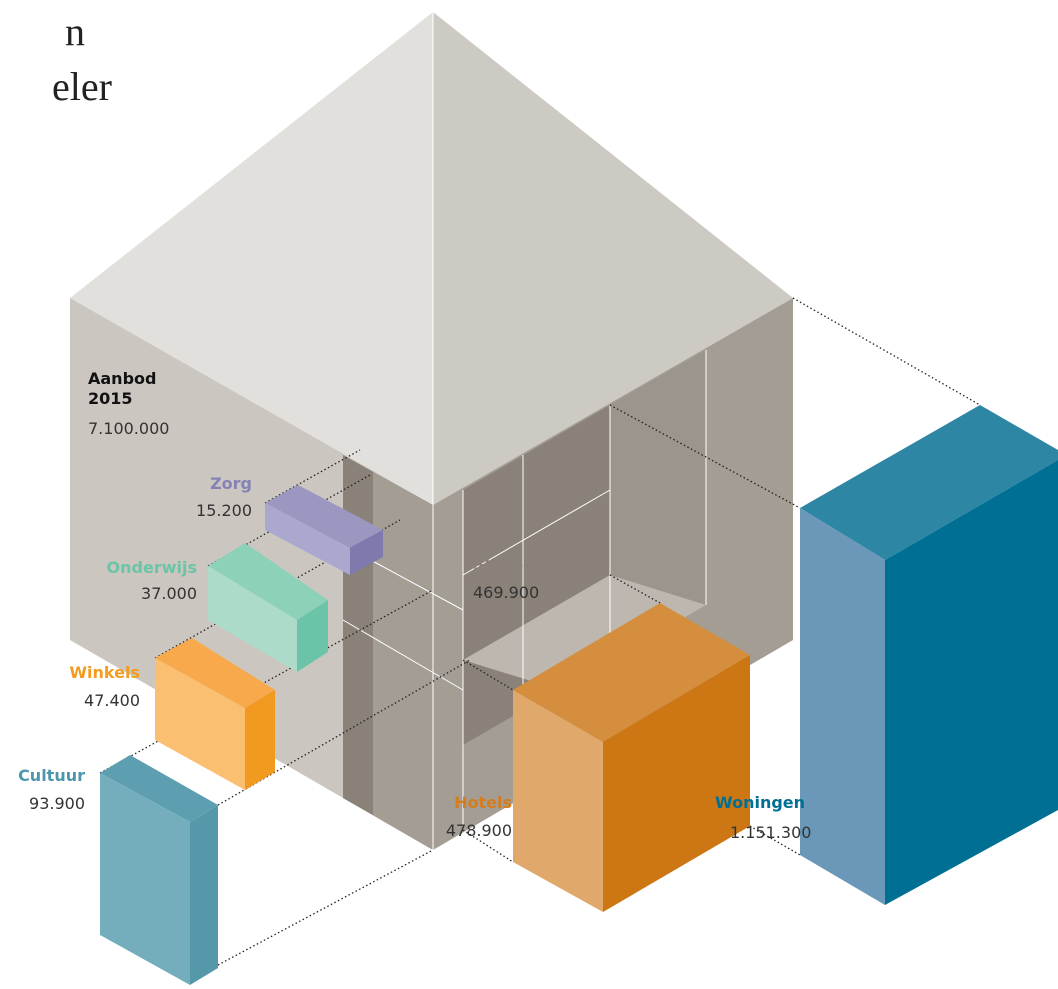  I want to click on label: 2015, so click(110, 398).